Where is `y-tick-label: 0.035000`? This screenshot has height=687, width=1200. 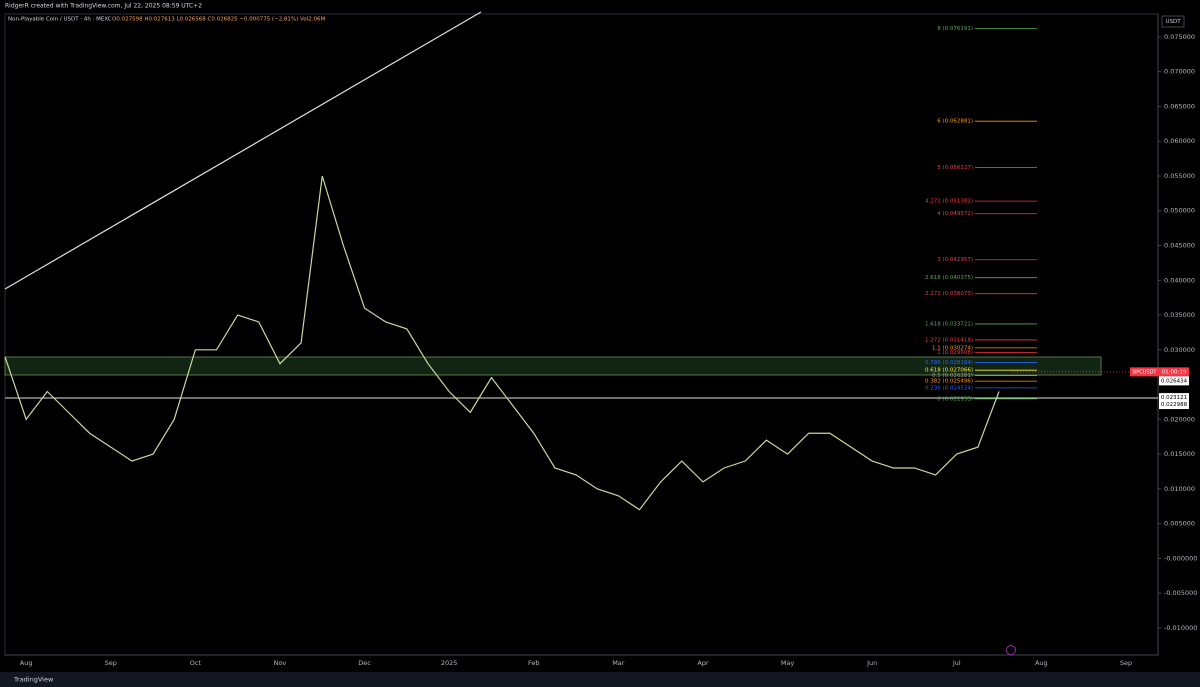 y-tick-label: 0.035000 is located at coordinates (1179, 315).